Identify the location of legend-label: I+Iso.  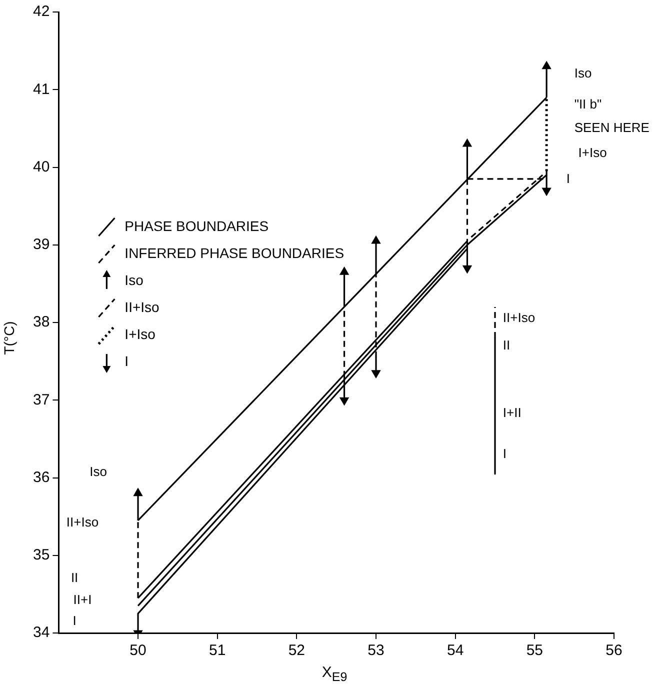
(140, 334).